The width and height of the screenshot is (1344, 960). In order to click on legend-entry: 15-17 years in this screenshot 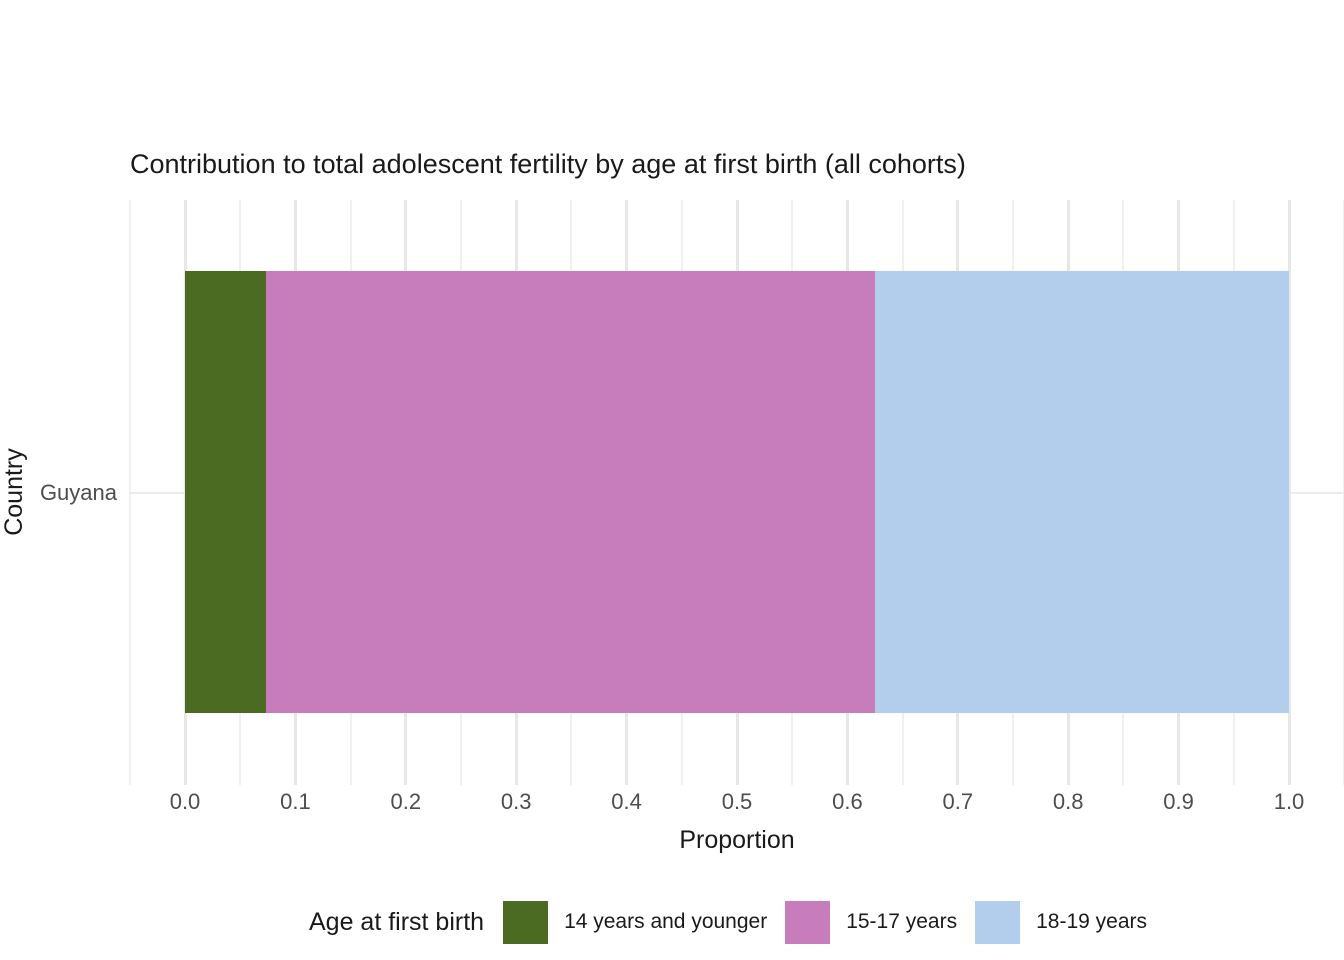, I will do `click(871, 922)`.